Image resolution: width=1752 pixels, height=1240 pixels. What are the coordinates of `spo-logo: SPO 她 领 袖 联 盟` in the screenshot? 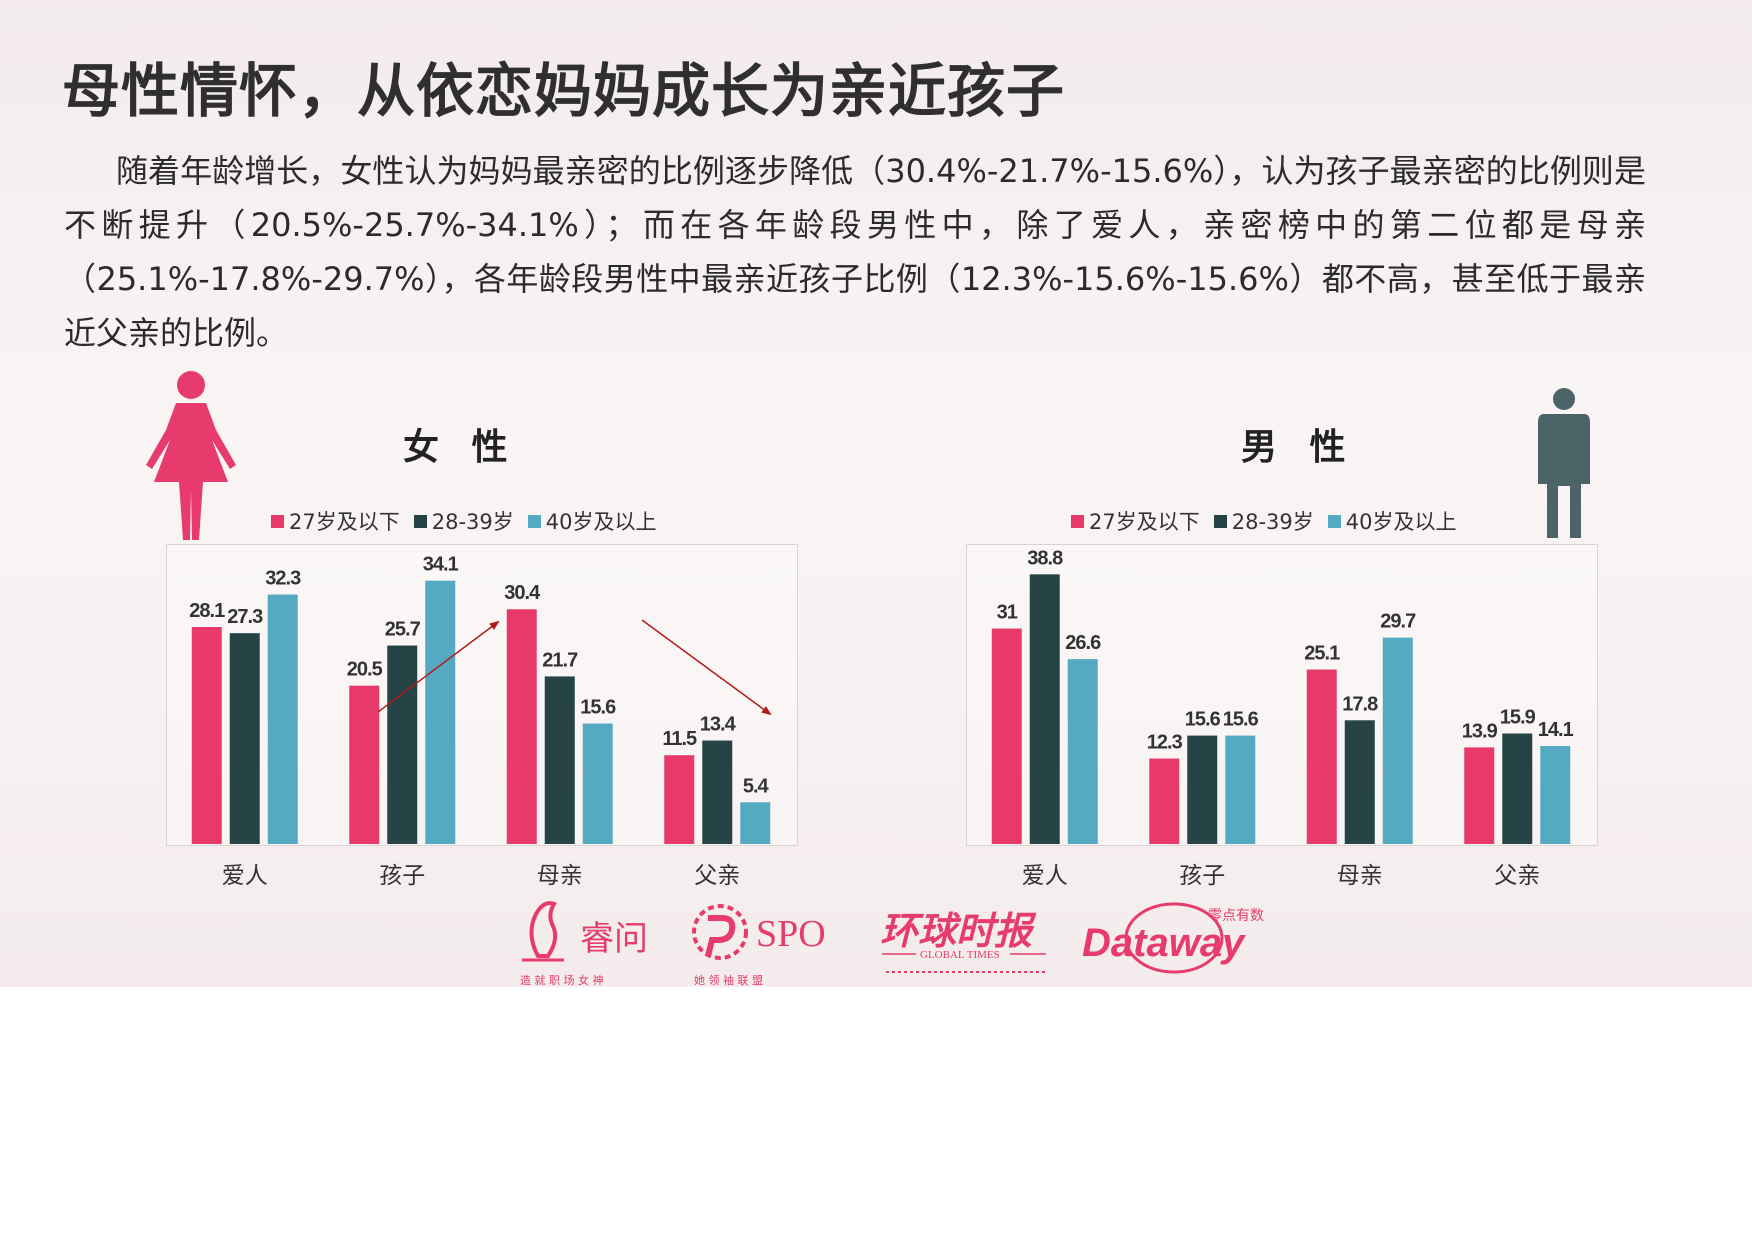 It's located at (766, 940).